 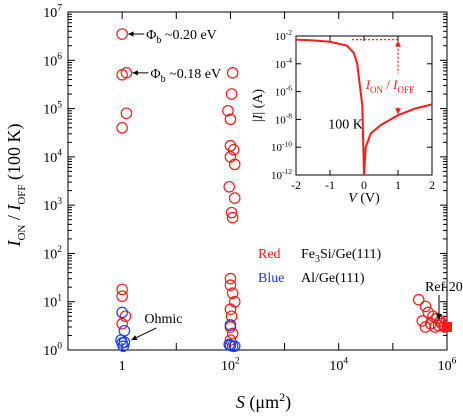 I want to click on inset-ratio-label: ION / IOFF, so click(x=389, y=86).